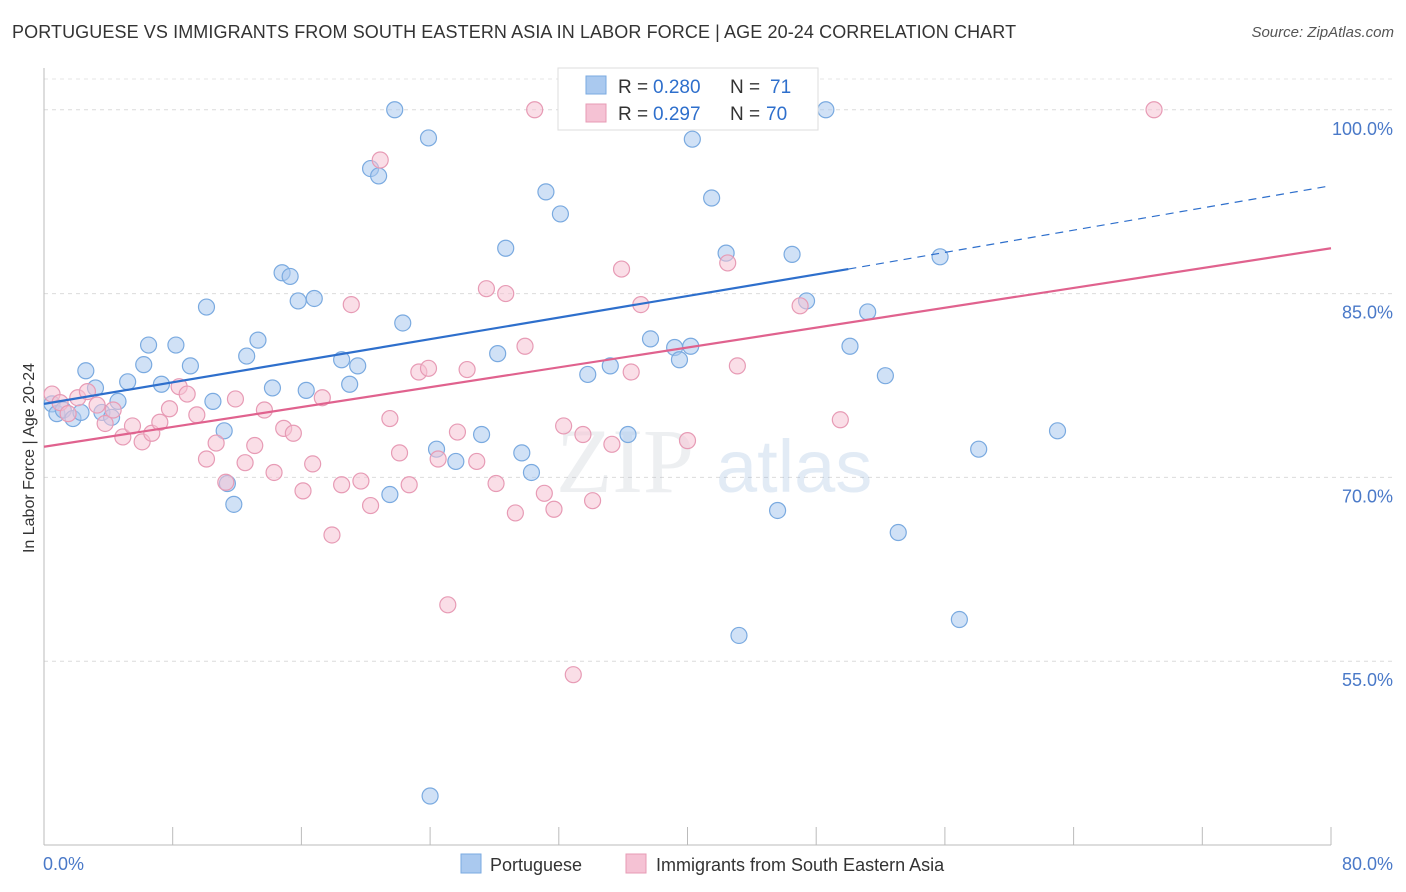 This screenshot has height=892, width=1406. I want to click on legend-label-portuguese: Portuguese, so click(536, 865).